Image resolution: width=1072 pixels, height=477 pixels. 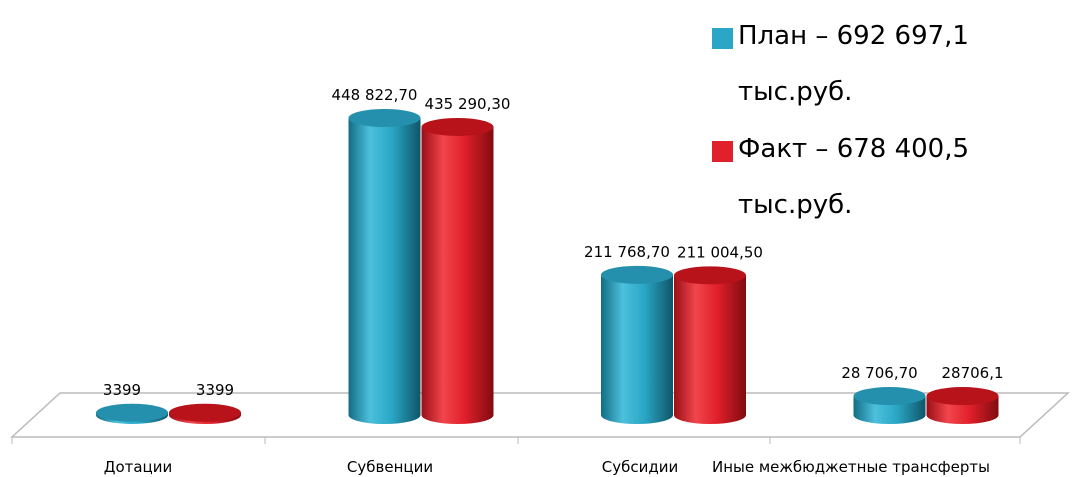 I want to click on data-label: 28 706,70, so click(x=879, y=373).